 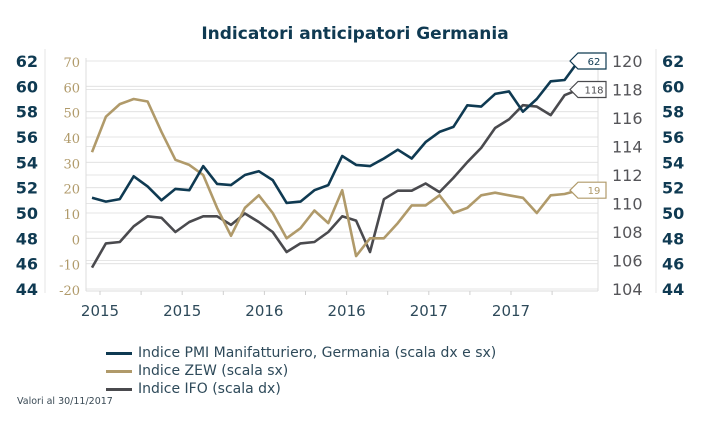 I want to click on footnote: Valori al 30/11/2017, so click(x=65, y=401).